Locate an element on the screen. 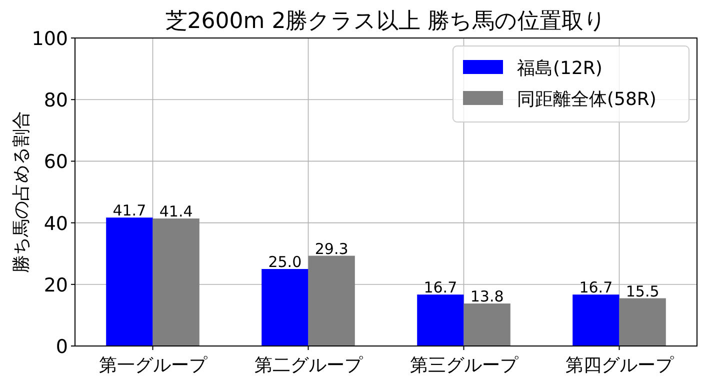 Image resolution: width=706 pixels, height=386 pixels. x-tick-label: 第一グループ is located at coordinates (153, 365).